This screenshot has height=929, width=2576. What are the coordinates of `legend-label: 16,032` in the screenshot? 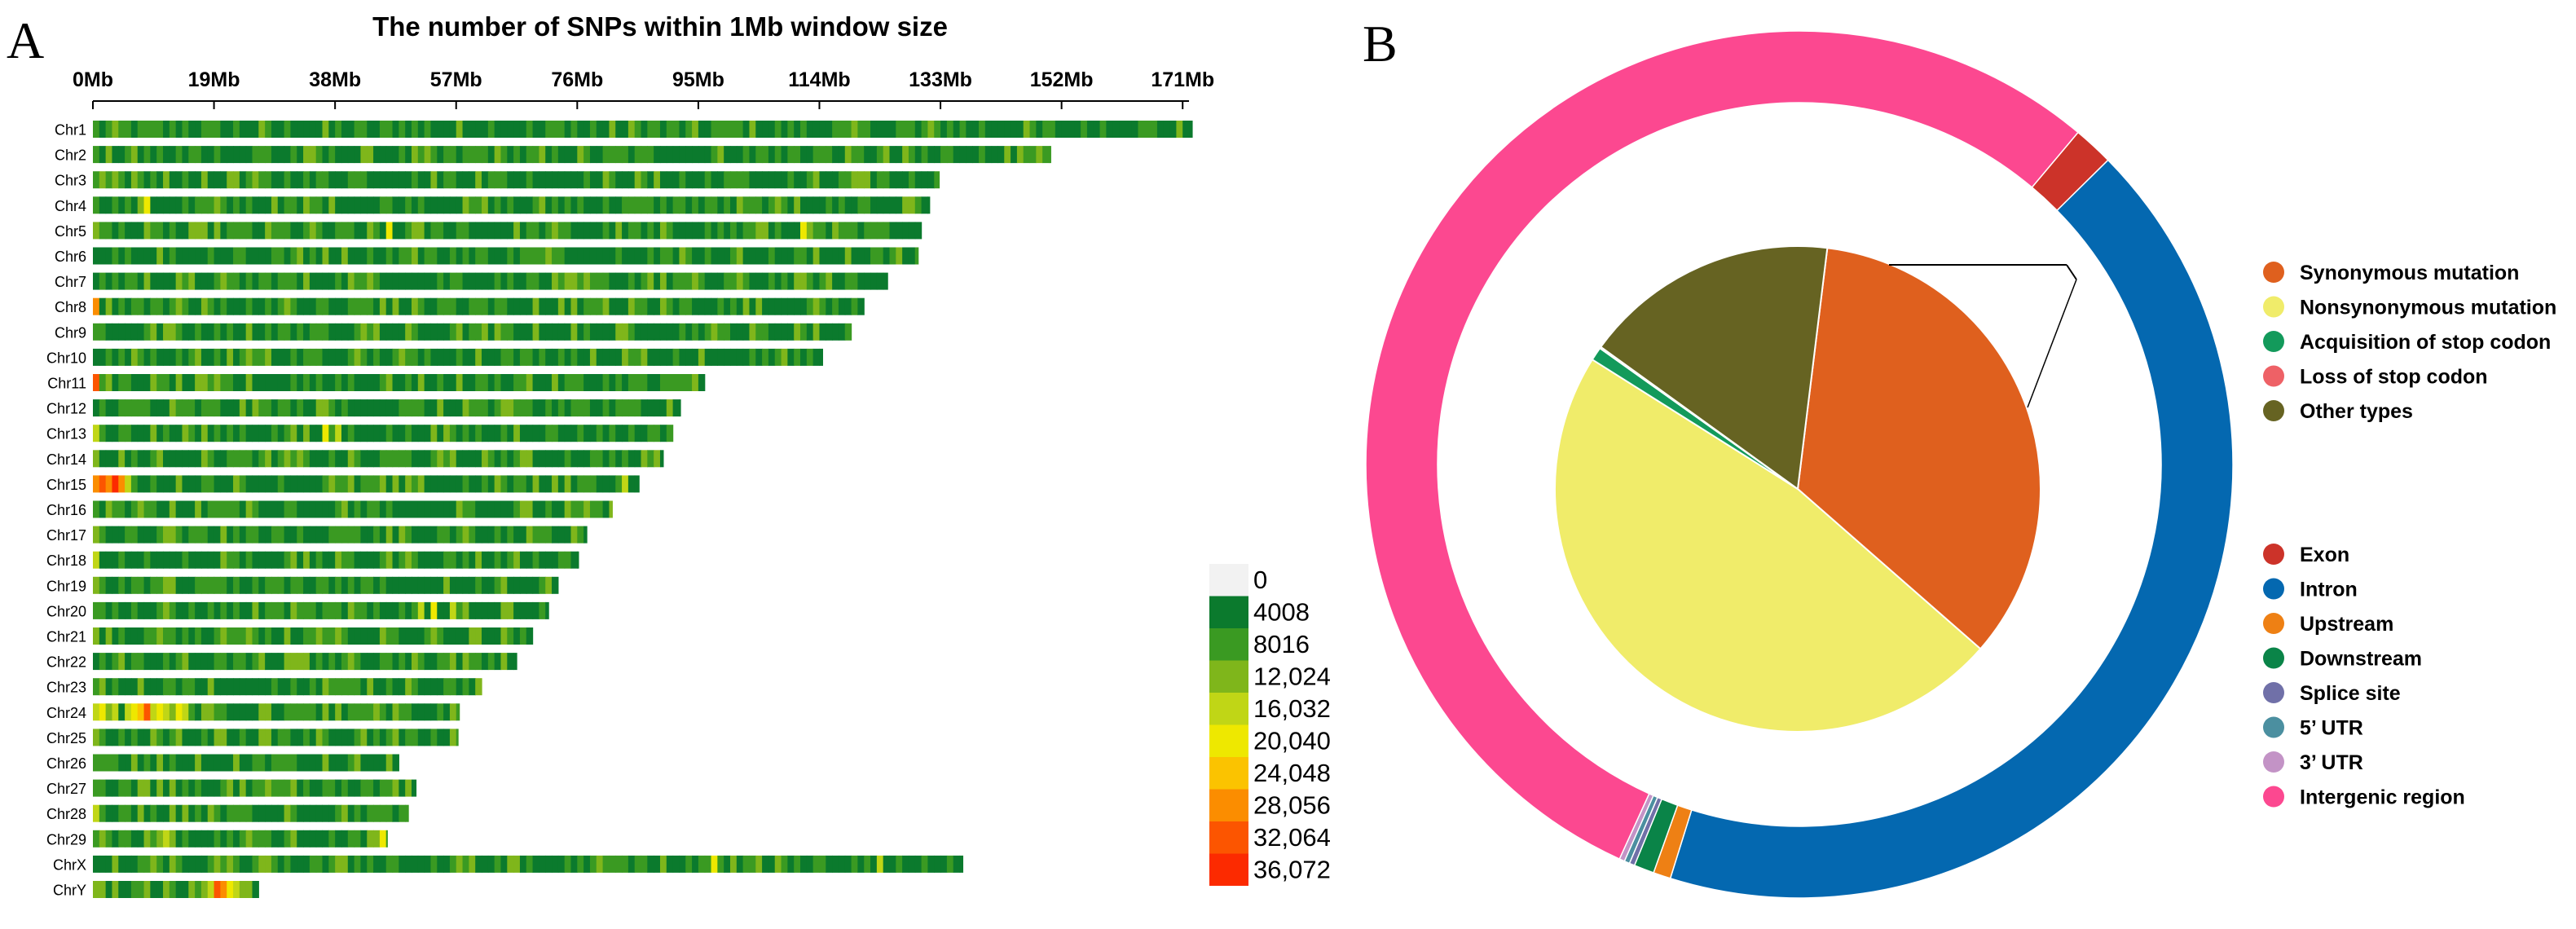 It's located at (1292, 708).